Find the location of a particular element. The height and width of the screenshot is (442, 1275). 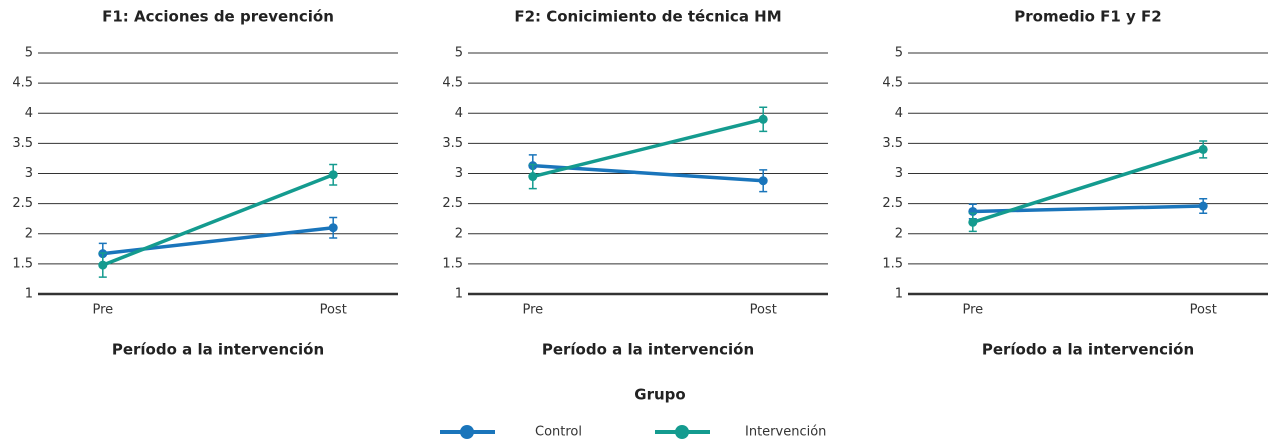

chart-title: Promedio F1 y F2 is located at coordinates (1088, 17).